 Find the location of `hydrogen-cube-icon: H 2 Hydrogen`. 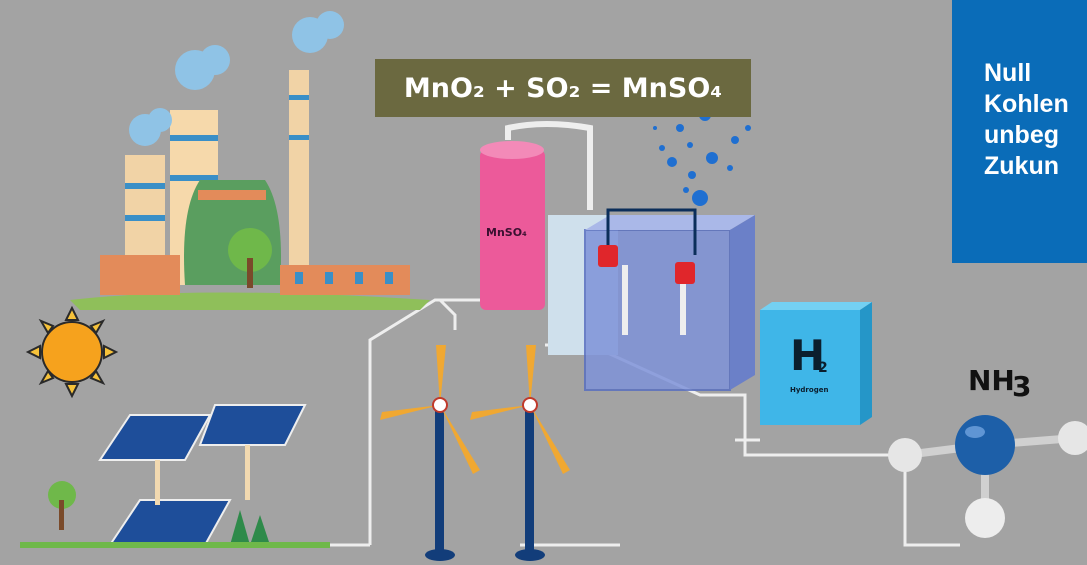

hydrogen-cube-icon: H 2 Hydrogen is located at coordinates (816, 363).